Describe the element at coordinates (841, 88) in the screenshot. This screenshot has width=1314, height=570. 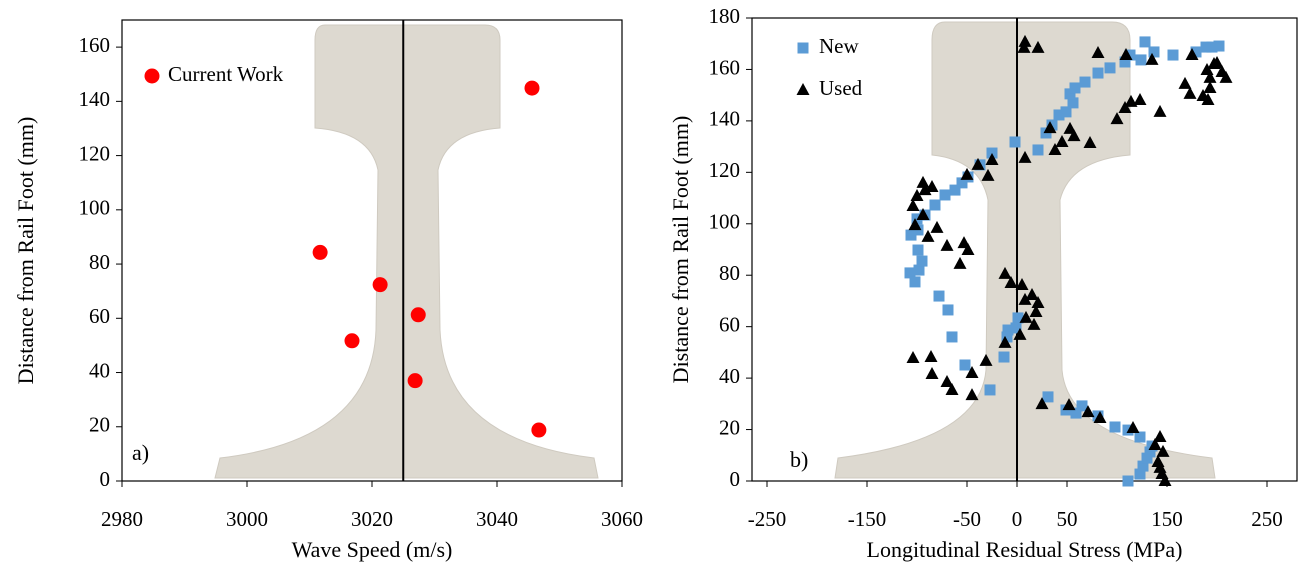
I see `legend-label: Used` at that location.